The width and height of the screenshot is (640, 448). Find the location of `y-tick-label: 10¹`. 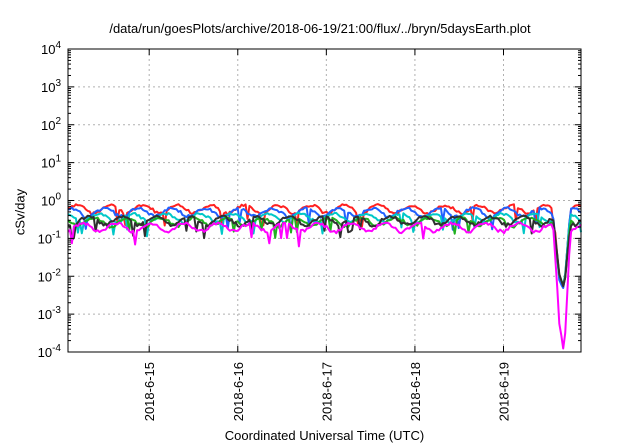

y-tick-label: 10¹ is located at coordinates (51, 162).